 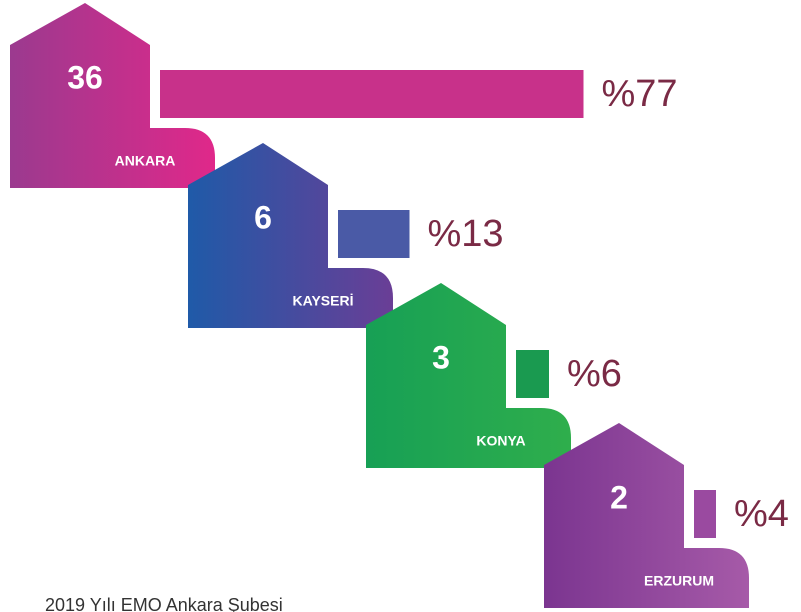 What do you see at coordinates (164, 603) in the screenshot?
I see `caption: 2019 Yılı EMO Ankara Şubesi` at bounding box center [164, 603].